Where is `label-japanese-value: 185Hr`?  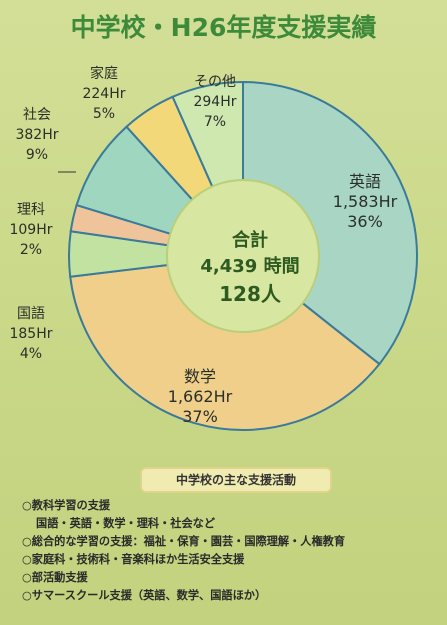
label-japanese-value: 185Hr is located at coordinates (31, 334).